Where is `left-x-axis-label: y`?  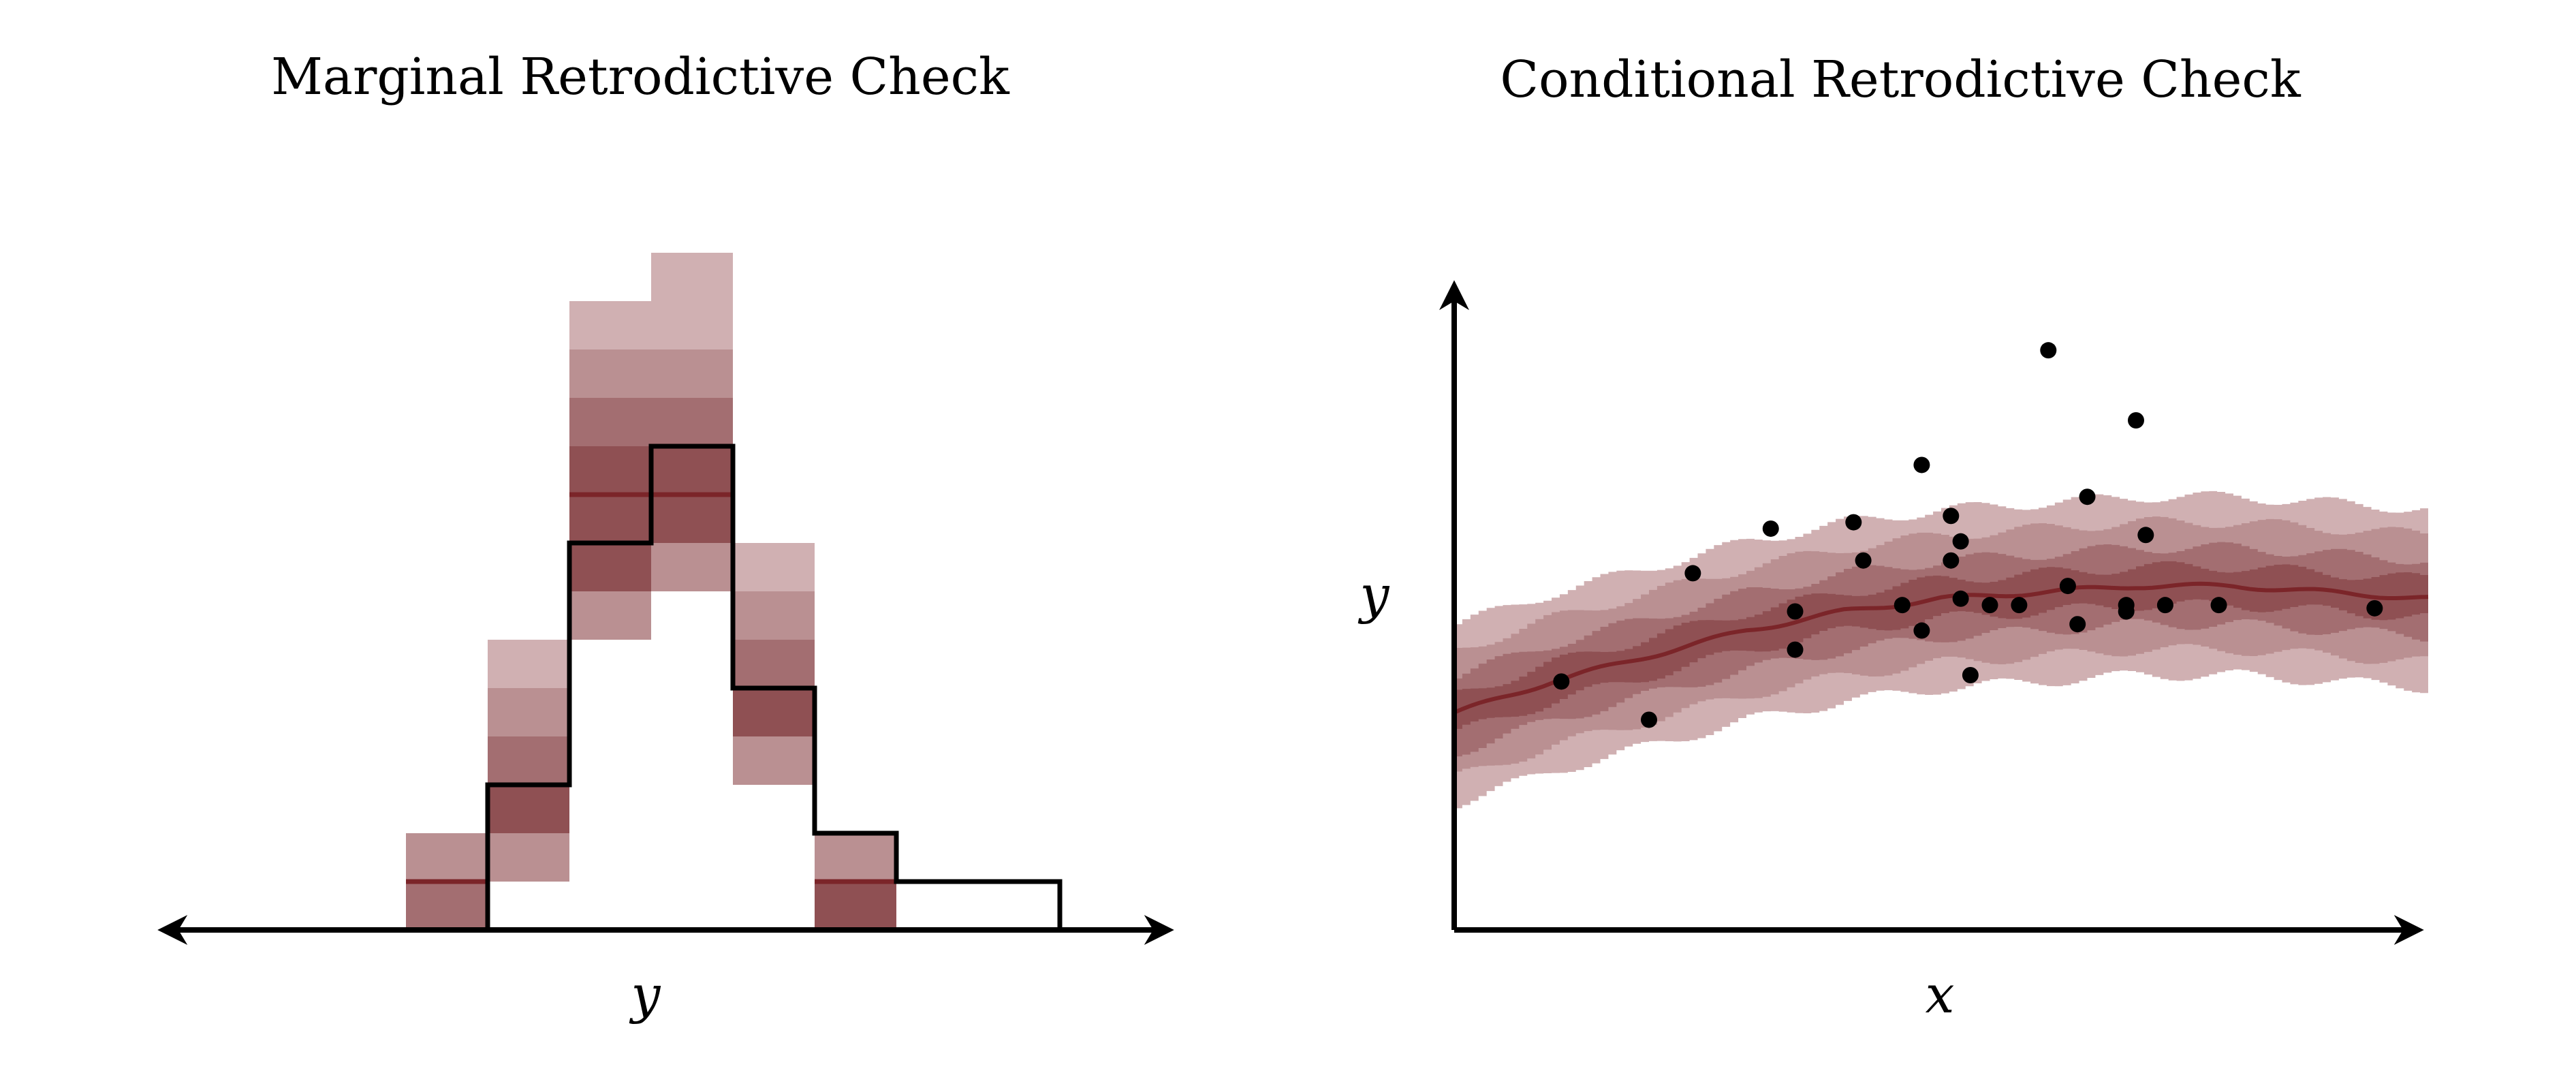
left-x-axis-label: y is located at coordinates (646, 994).